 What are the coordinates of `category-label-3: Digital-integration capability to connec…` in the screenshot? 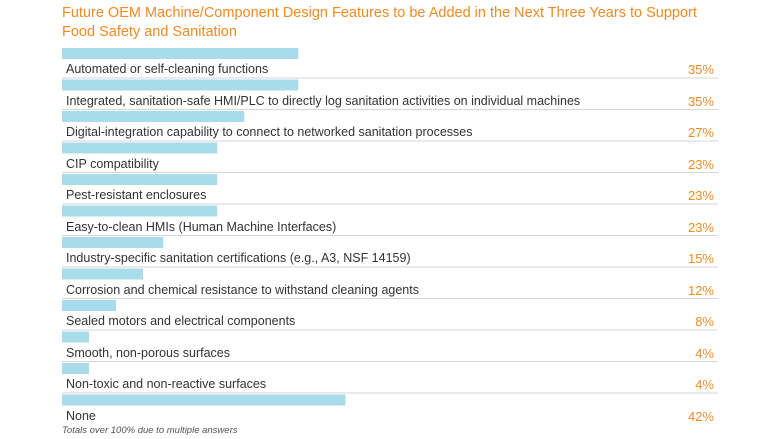 It's located at (269, 132).